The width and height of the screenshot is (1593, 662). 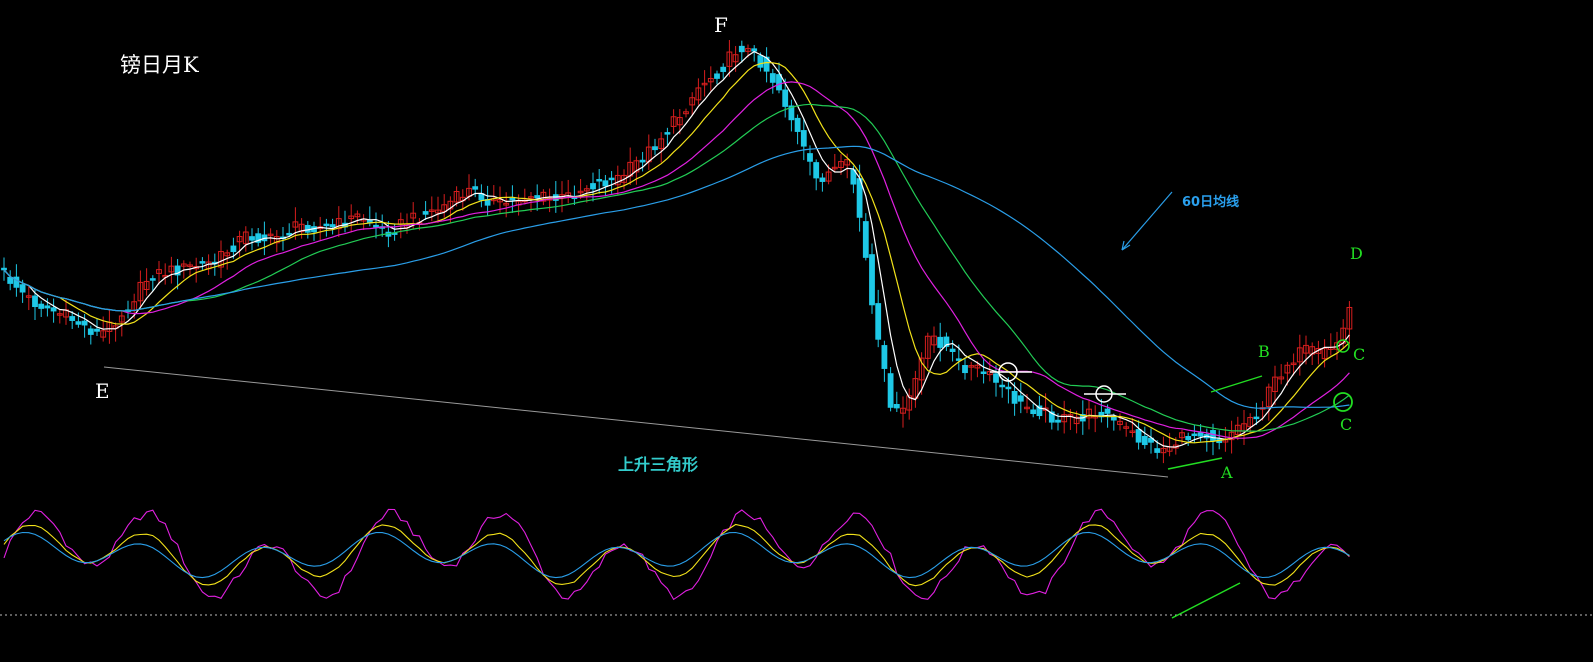 I want to click on triangle-pattern-label: 上升三角形, so click(x=658, y=464).